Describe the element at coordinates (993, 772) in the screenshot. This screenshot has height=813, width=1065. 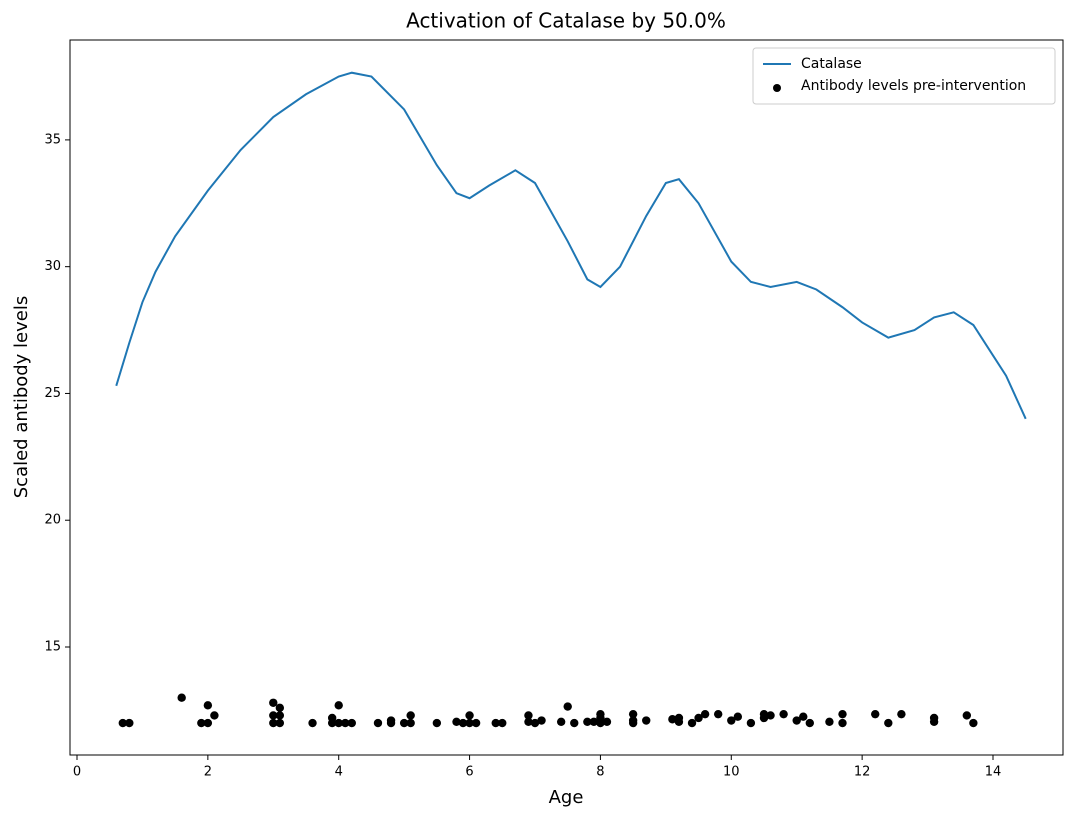
I see `x-tick-label: 14` at that location.